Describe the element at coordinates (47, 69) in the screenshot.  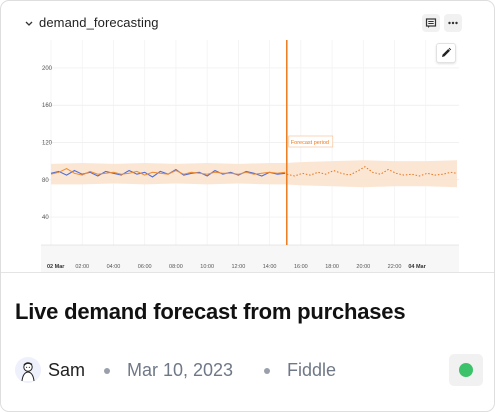
I see `y-tick-label: 200` at that location.